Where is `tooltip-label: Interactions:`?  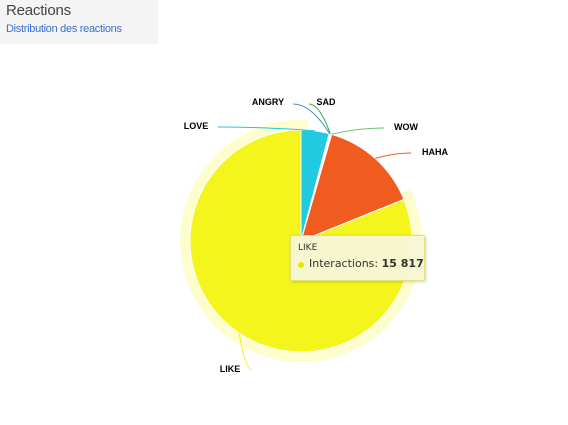 tooltip-label: Interactions: is located at coordinates (344, 263).